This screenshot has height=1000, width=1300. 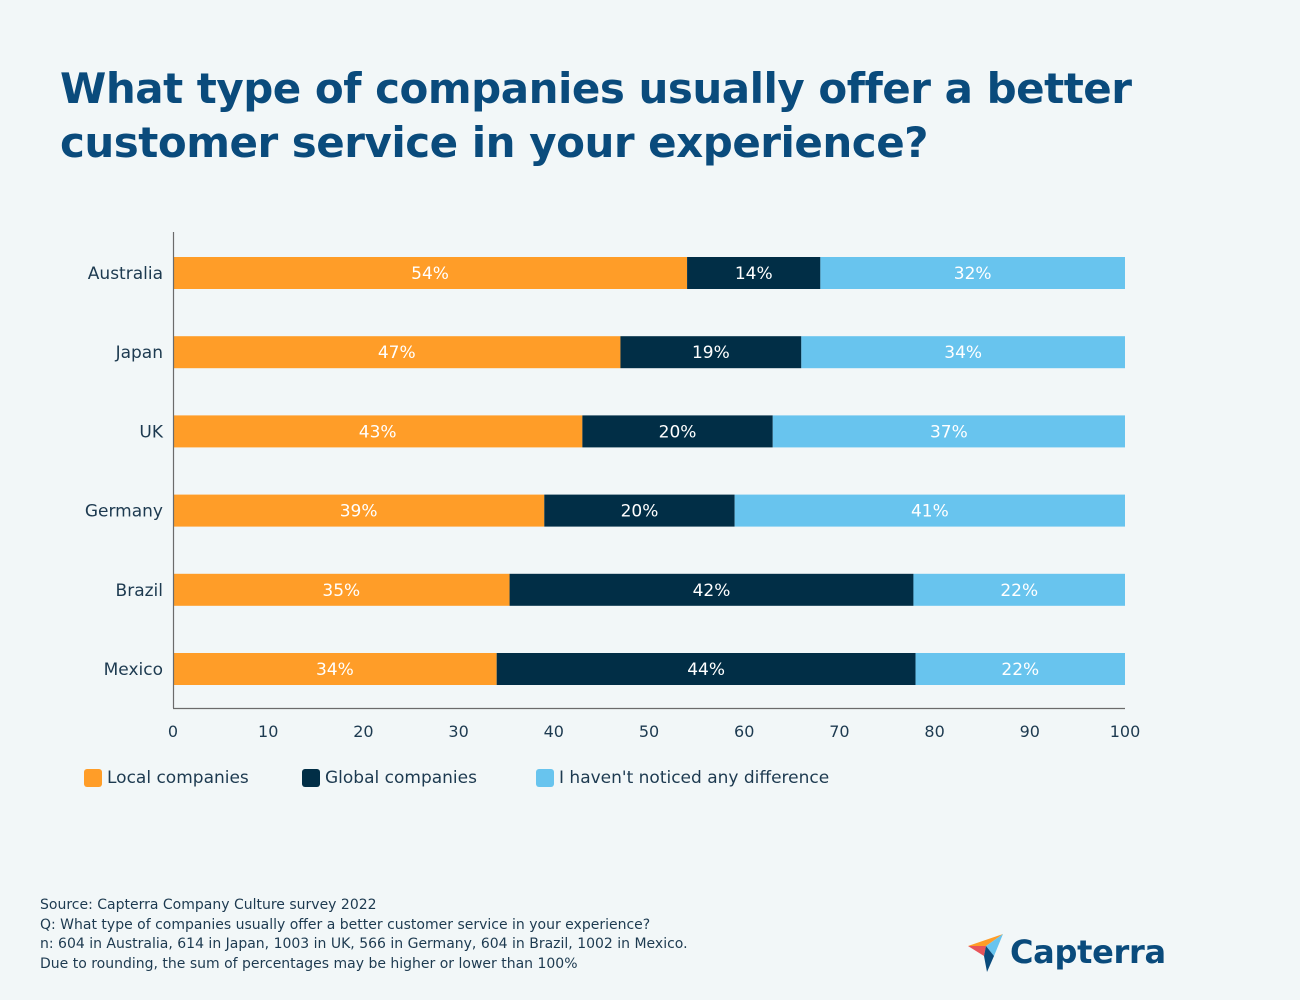 What do you see at coordinates (1125, 731) in the screenshot?
I see `x-tick-label-100: 100` at bounding box center [1125, 731].